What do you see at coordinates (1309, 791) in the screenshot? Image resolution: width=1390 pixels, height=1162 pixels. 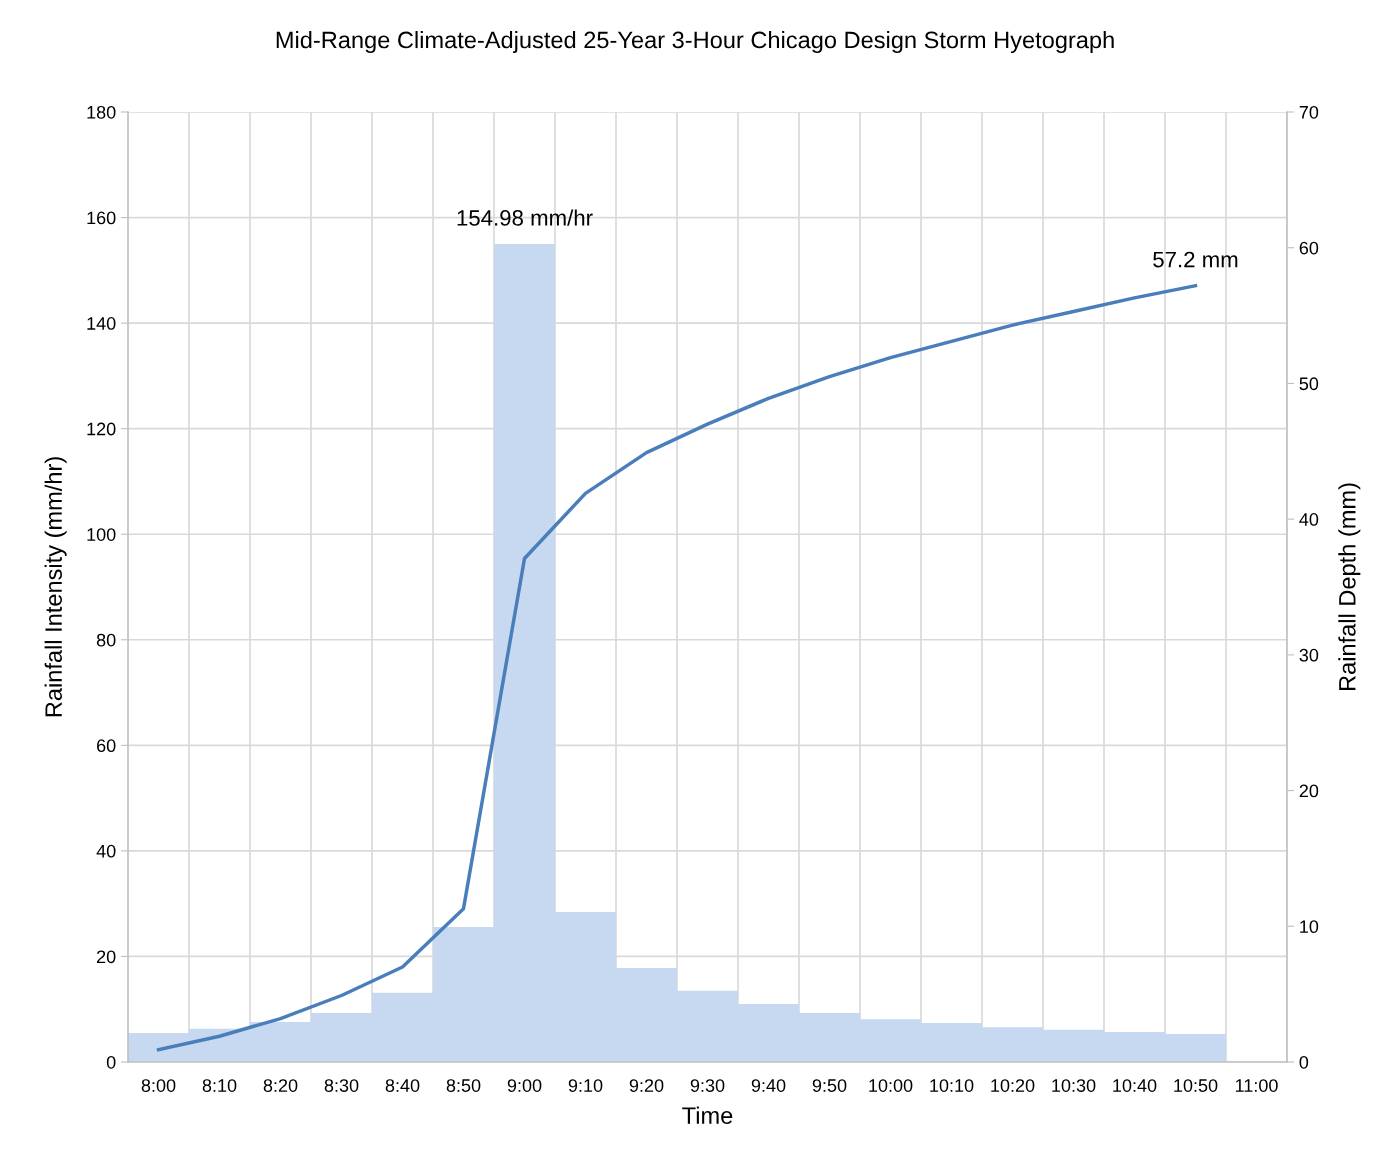 I see `y2-tick-label: 20` at bounding box center [1309, 791].